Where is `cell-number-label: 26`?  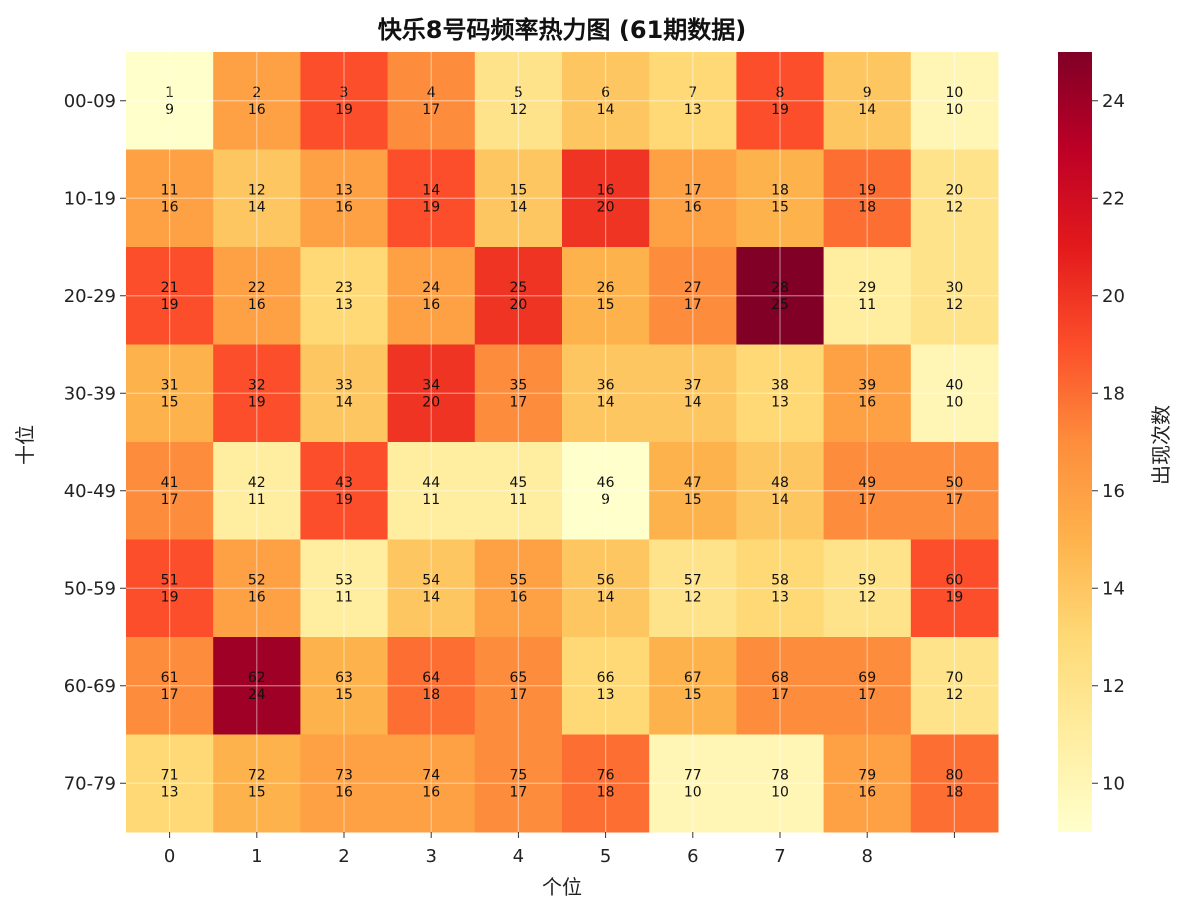 cell-number-label: 26 is located at coordinates (606, 288).